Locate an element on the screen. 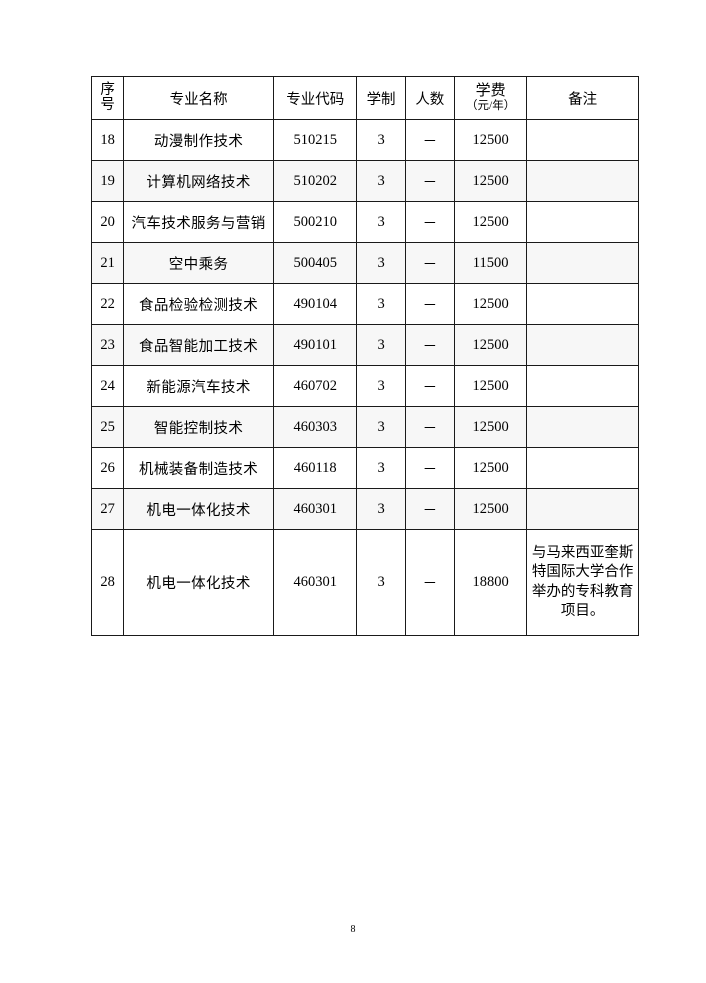 The width and height of the screenshot is (706, 983). table-row: 22 食品检验检测技术 490104 3 － 12500 is located at coordinates (364, 304).